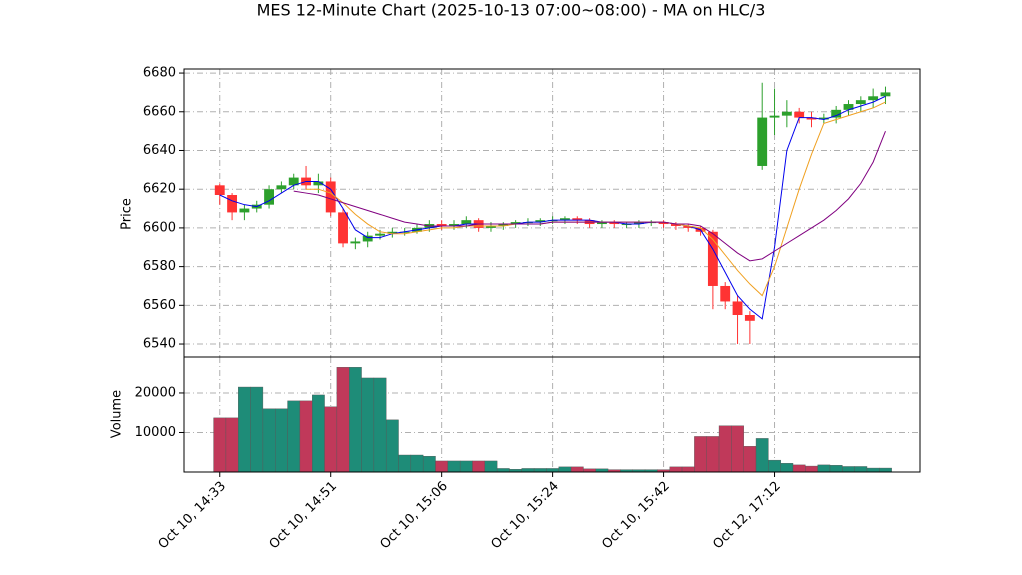  I want to click on volume-tick-label: 10000, so click(155, 432).